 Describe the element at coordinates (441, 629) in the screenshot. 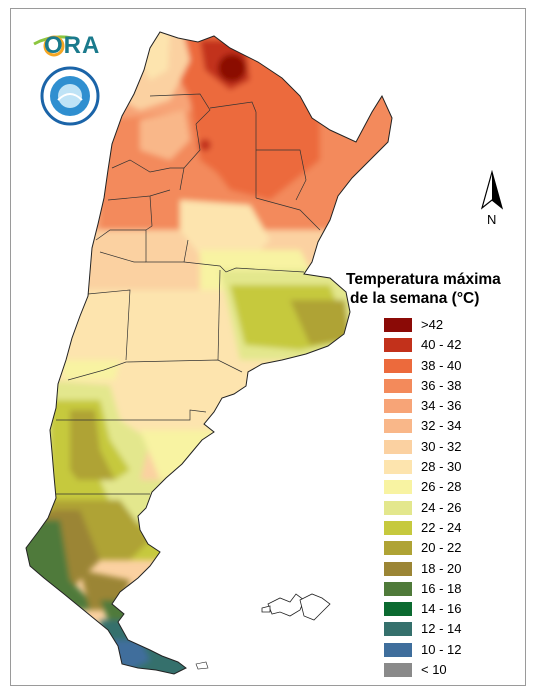

I see `legend-label: 12 - 14` at that location.